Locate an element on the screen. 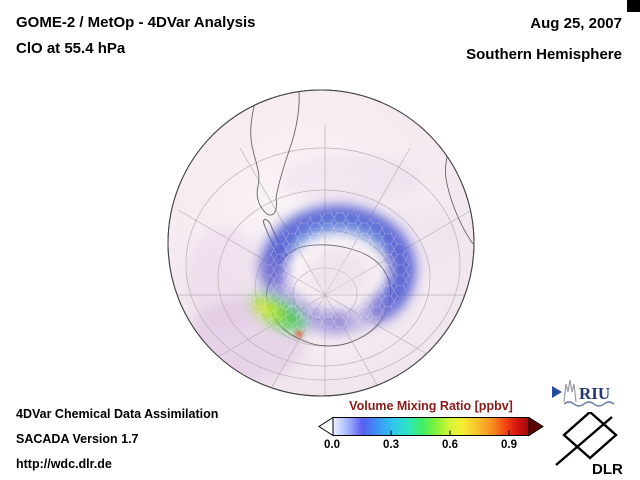 The width and height of the screenshot is (640, 480). hemisphere-label: Southern Hemisphere is located at coordinates (544, 54).